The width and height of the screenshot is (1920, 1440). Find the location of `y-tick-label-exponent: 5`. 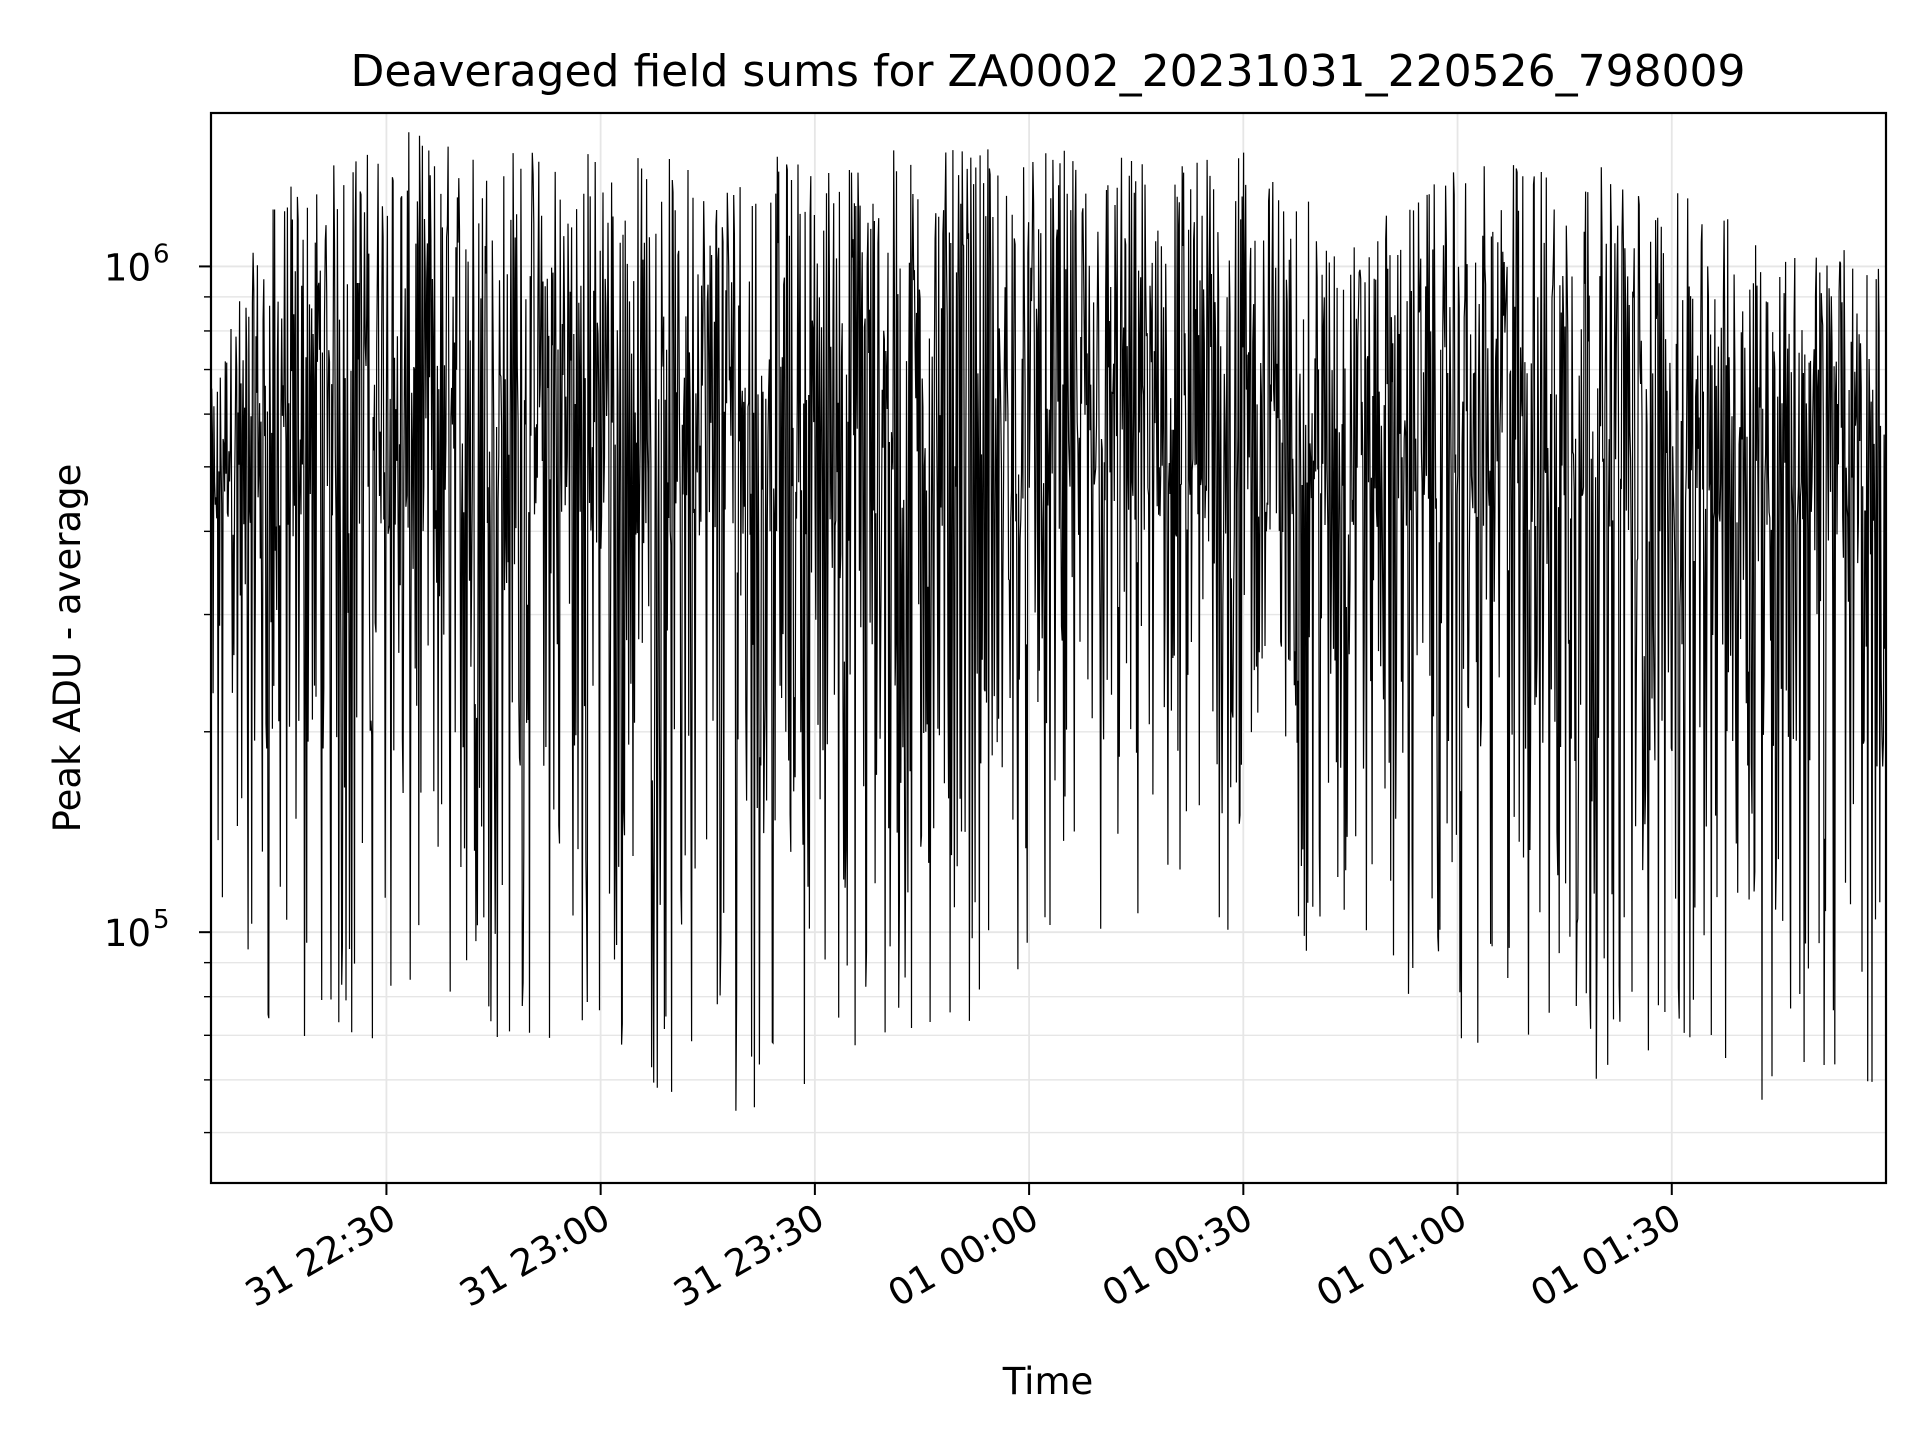

y-tick-label-exponent: 5 is located at coordinates (161, 920).